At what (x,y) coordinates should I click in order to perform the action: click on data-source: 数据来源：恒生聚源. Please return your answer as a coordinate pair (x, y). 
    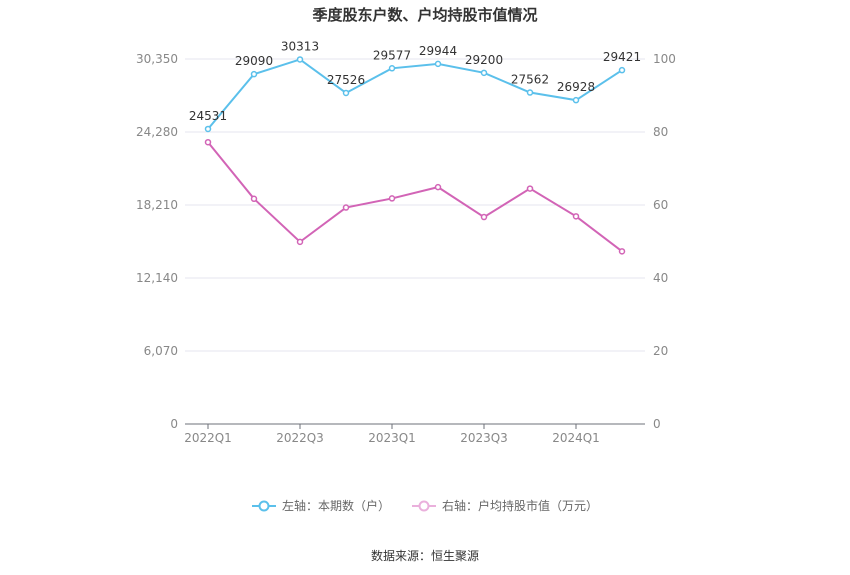
    Looking at the image, I should click on (424, 556).